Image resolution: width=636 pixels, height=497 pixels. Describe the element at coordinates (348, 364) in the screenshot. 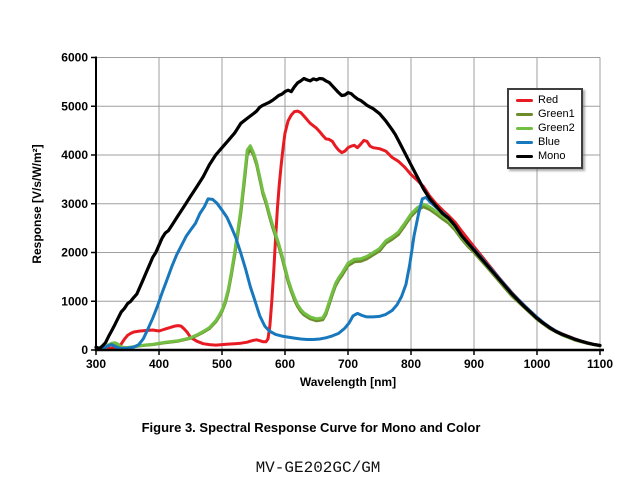

I see `x-tick-label: 700` at that location.